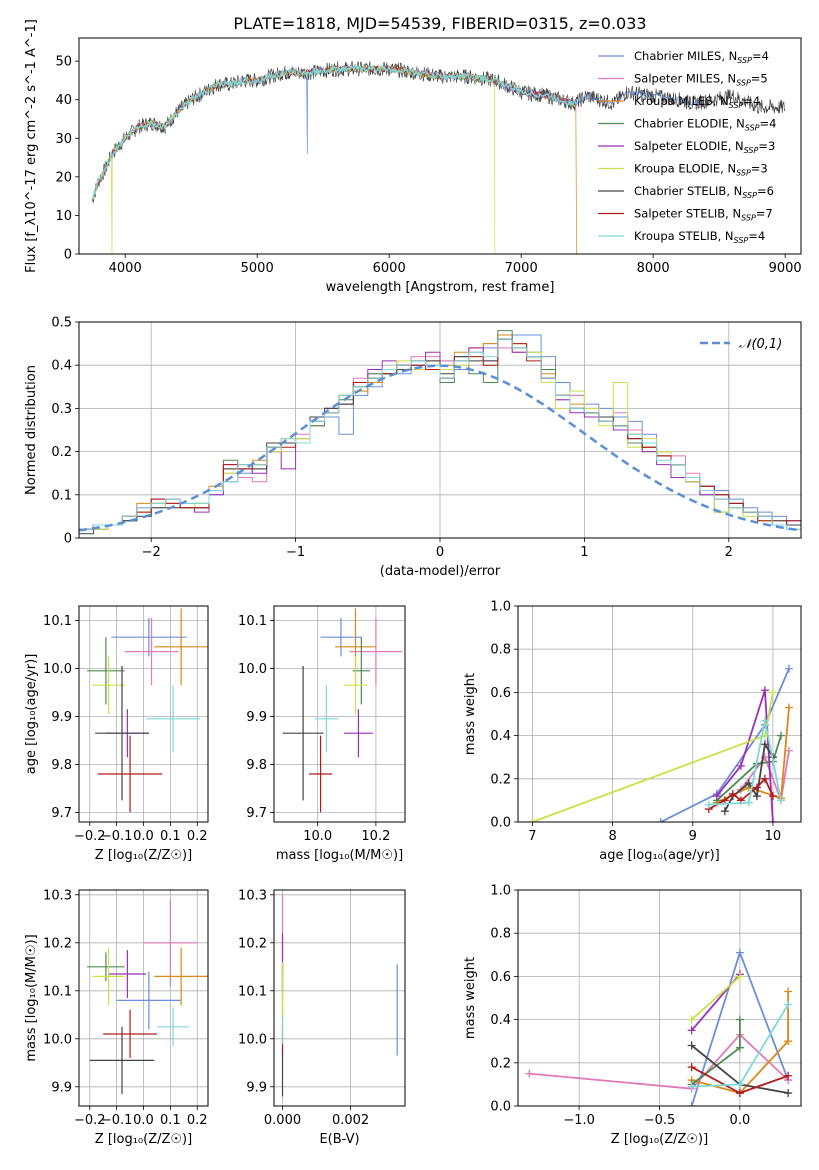  Describe the element at coordinates (500, 779) in the screenshot. I see `y-tick-label: 0.2` at that location.